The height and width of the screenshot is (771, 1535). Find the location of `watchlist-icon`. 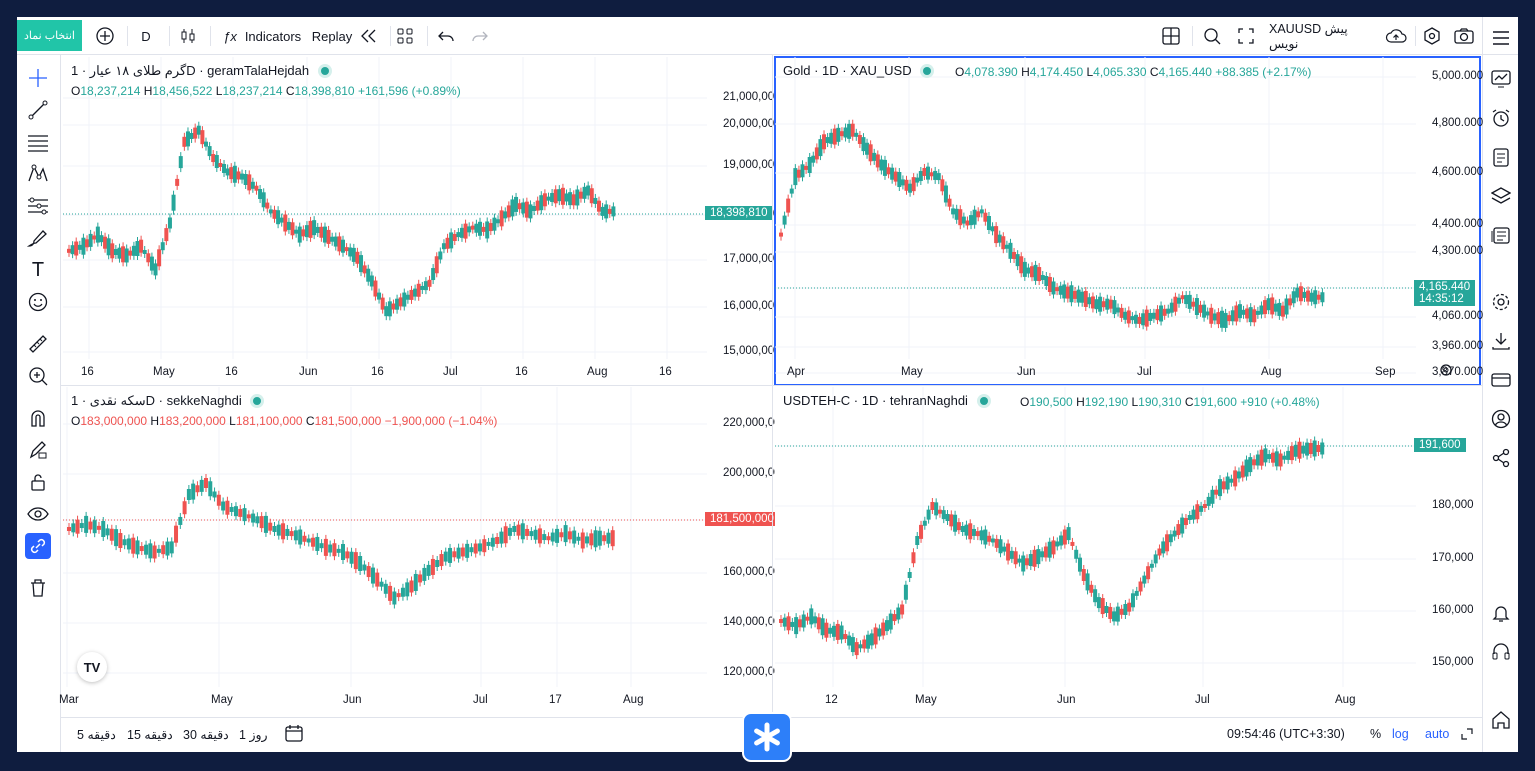

watchlist-icon is located at coordinates (1501, 79).